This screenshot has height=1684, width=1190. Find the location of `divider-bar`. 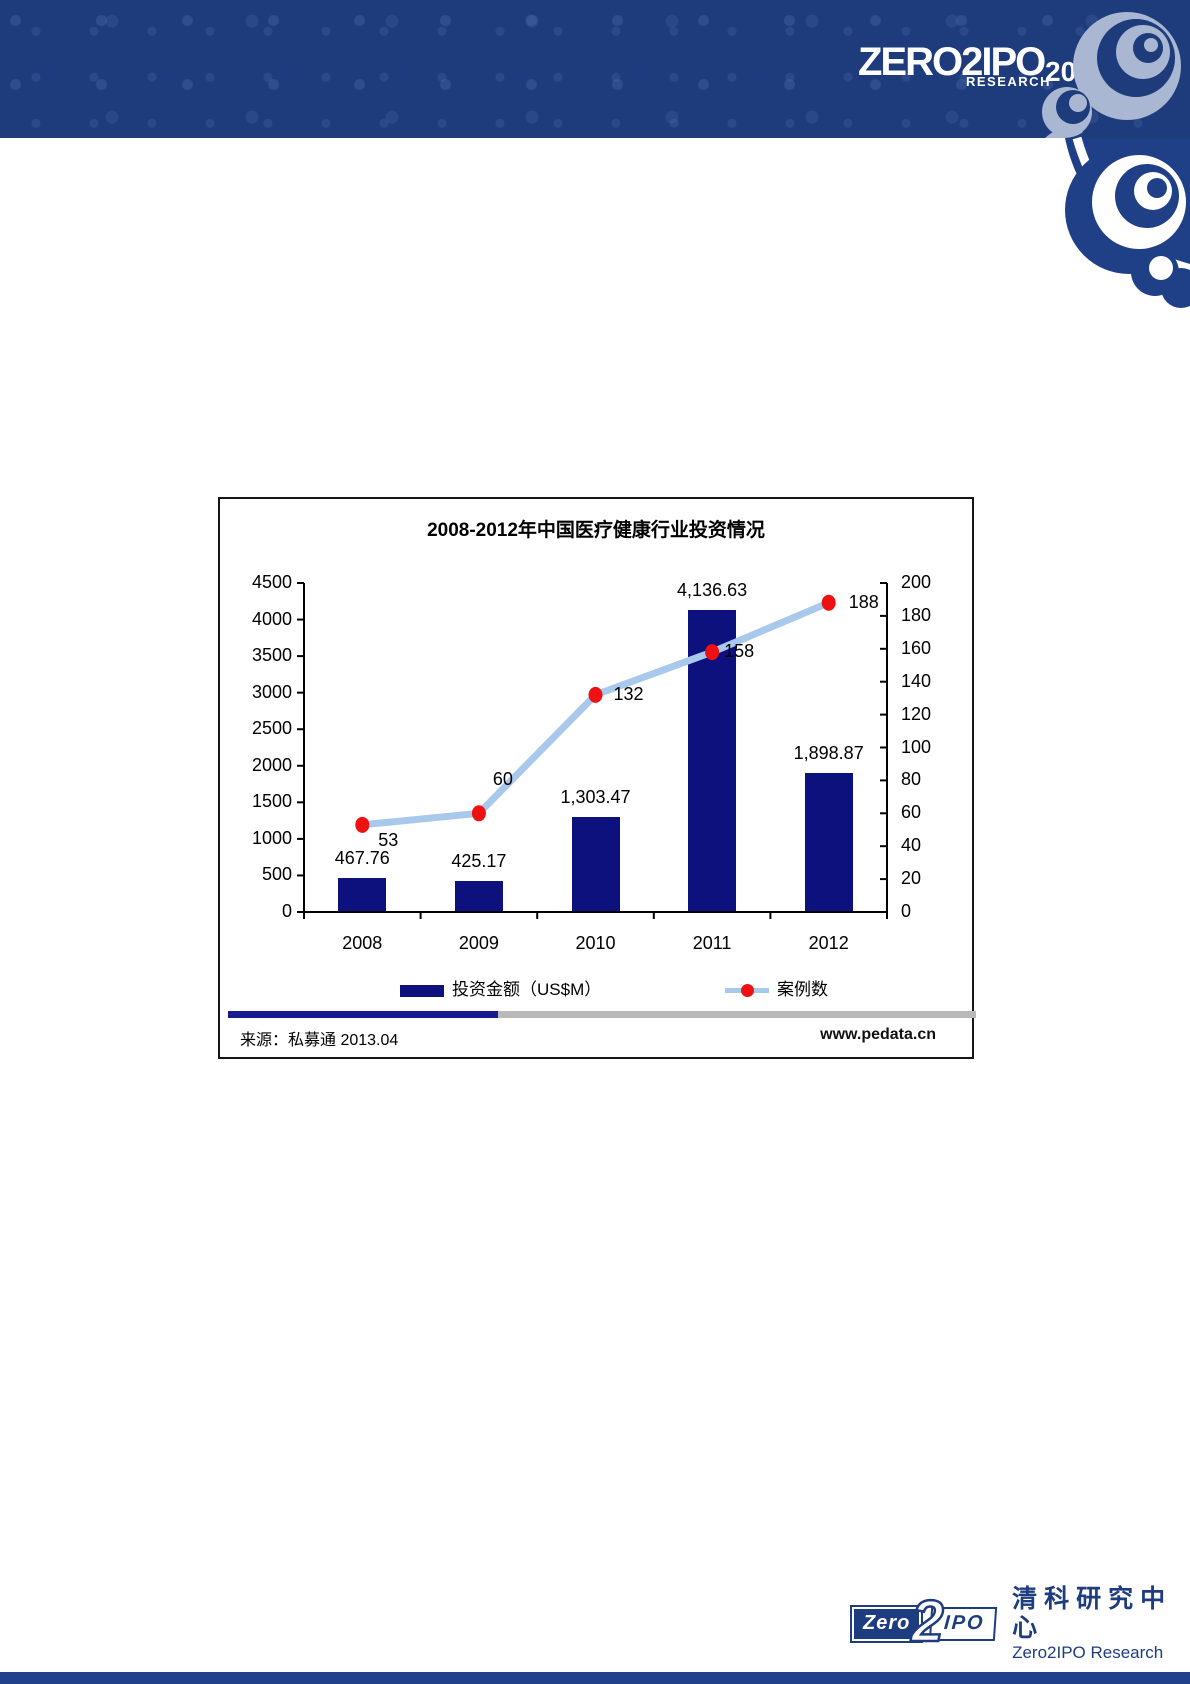

divider-bar is located at coordinates (602, 1014).